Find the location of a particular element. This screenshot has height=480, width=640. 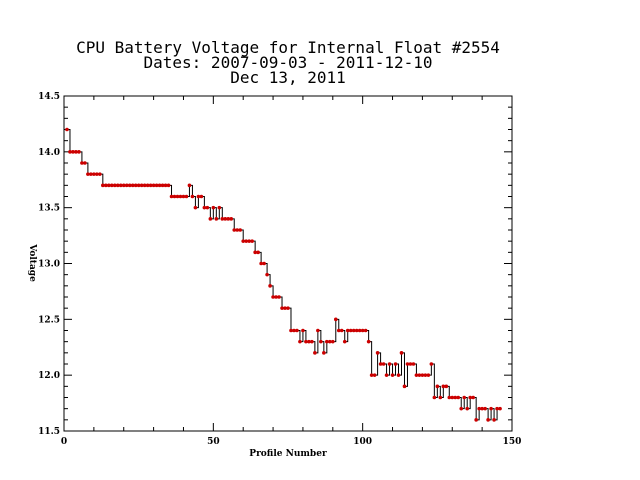

y-tick-label: 13.5 is located at coordinates (49, 209).